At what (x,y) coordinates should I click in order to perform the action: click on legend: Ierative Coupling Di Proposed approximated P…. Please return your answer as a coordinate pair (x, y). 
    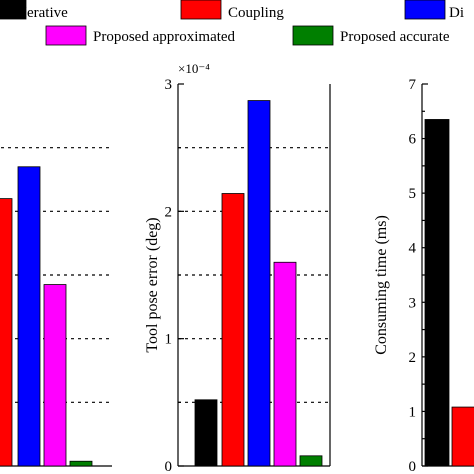
    Looking at the image, I should click on (232, 23).